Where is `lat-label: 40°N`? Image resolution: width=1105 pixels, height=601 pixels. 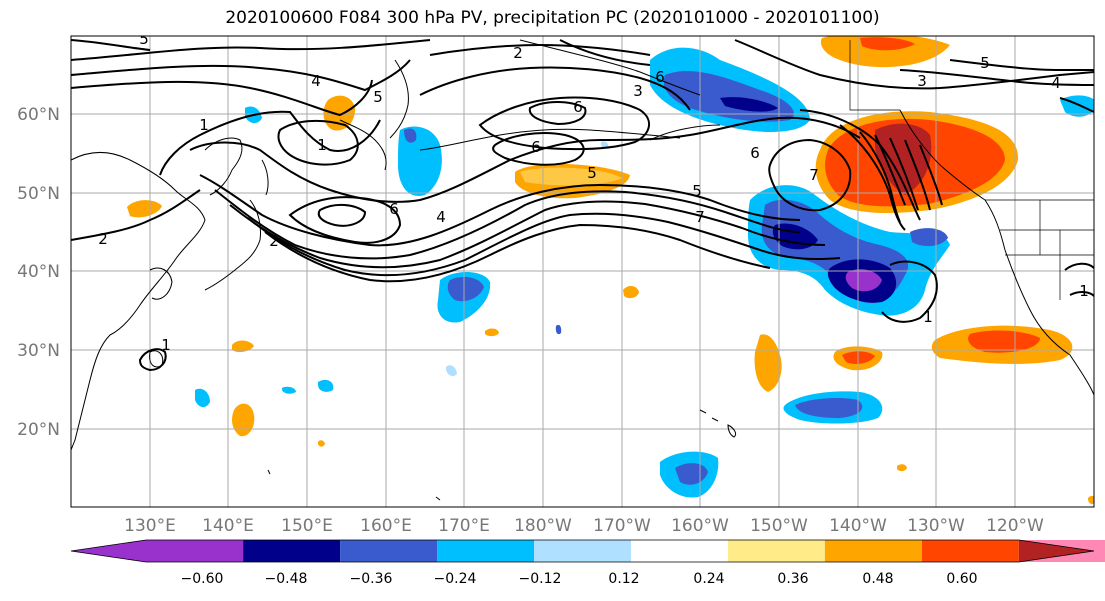 lat-label: 40°N is located at coordinates (38, 272).